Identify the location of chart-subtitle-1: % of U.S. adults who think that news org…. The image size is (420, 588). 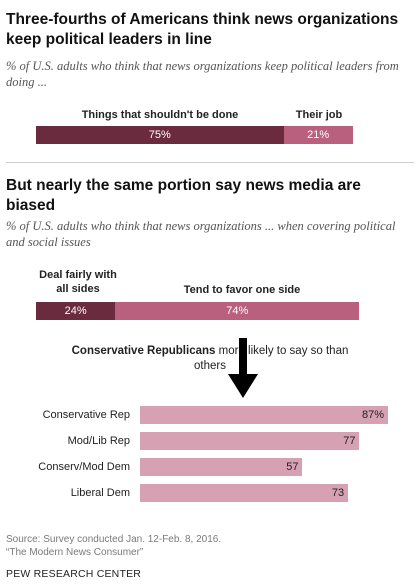
(202, 74).